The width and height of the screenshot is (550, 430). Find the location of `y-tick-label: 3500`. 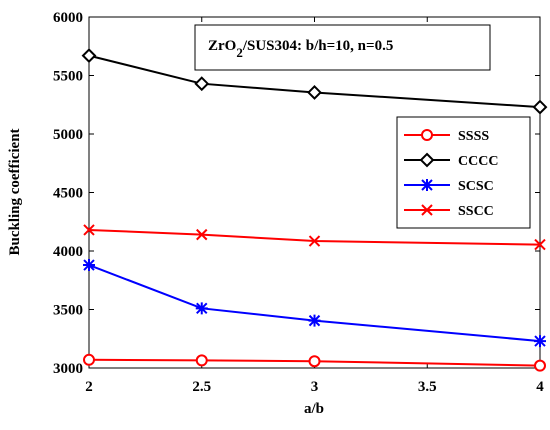

y-tick-label: 3500 is located at coordinates (68, 311).